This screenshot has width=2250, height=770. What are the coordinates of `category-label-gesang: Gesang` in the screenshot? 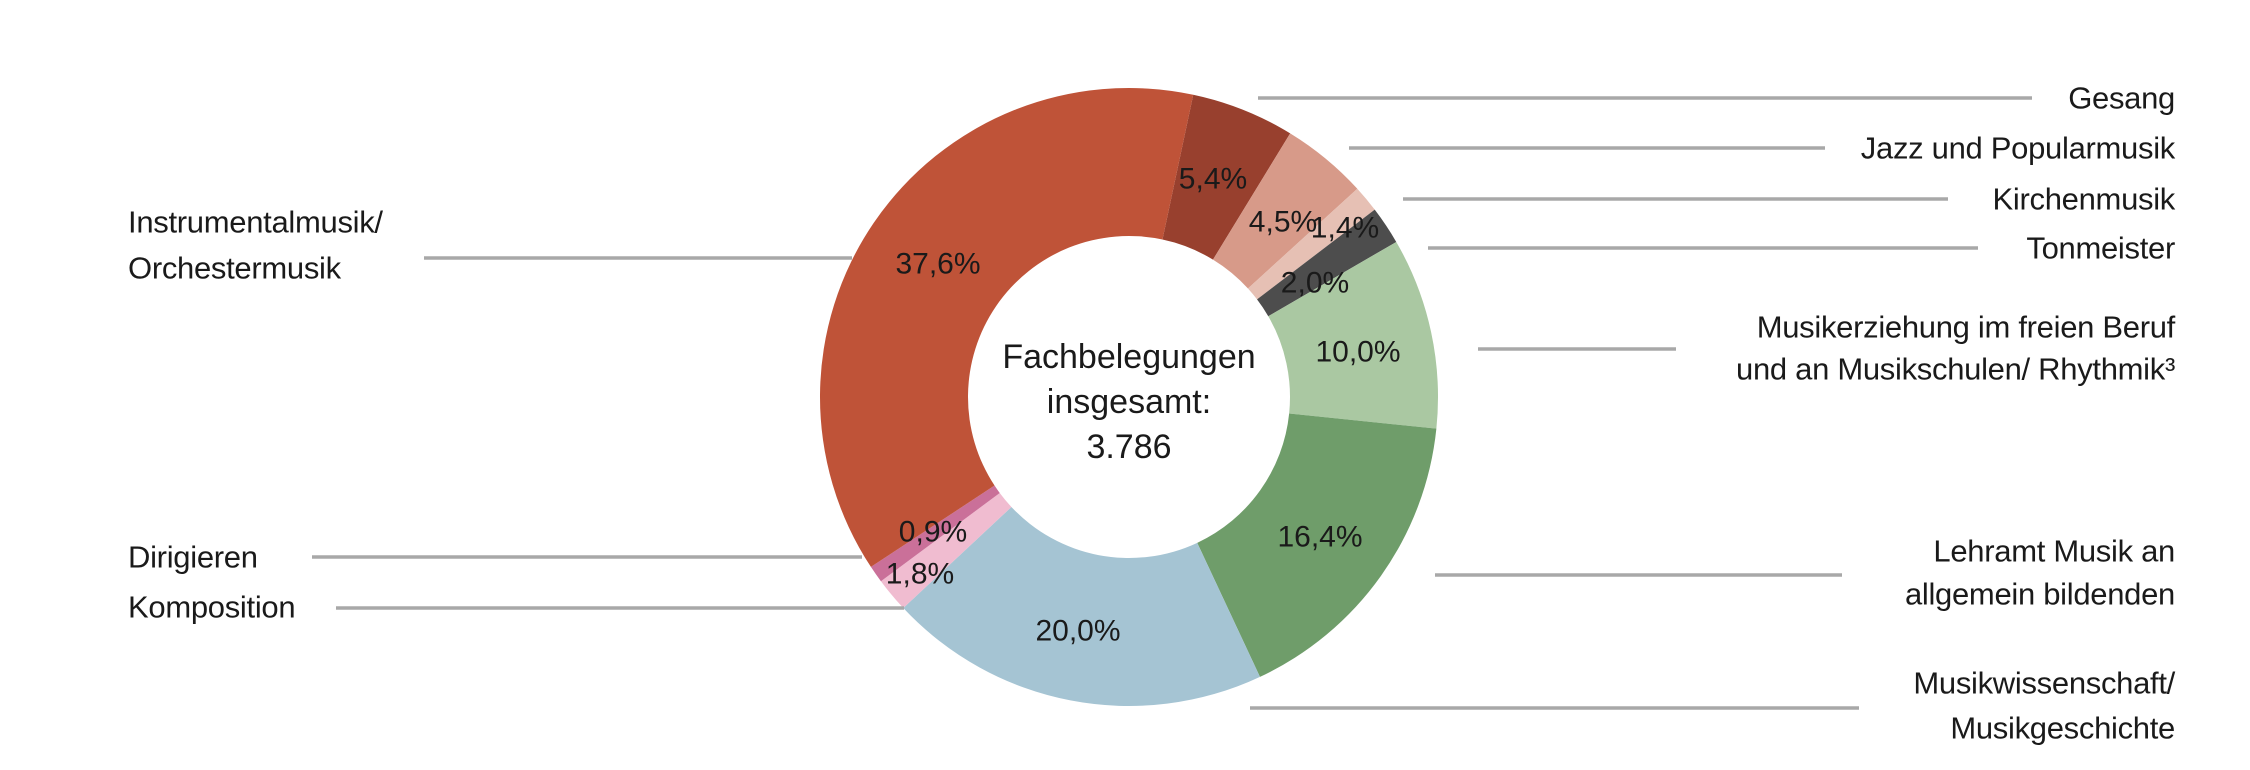 It's located at (2121, 98).